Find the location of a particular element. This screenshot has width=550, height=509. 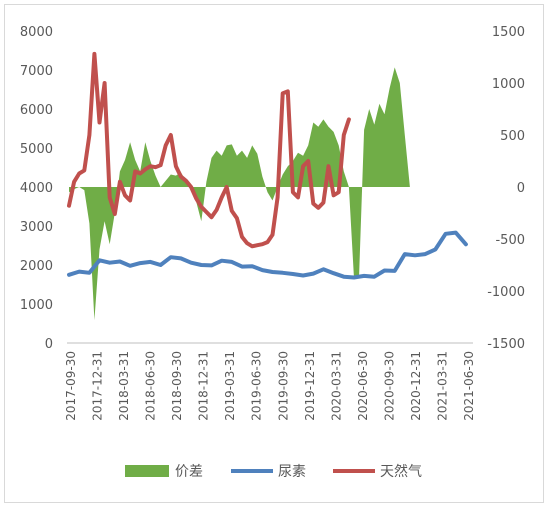

right-tick-label: 0 is located at coordinates (521, 188).